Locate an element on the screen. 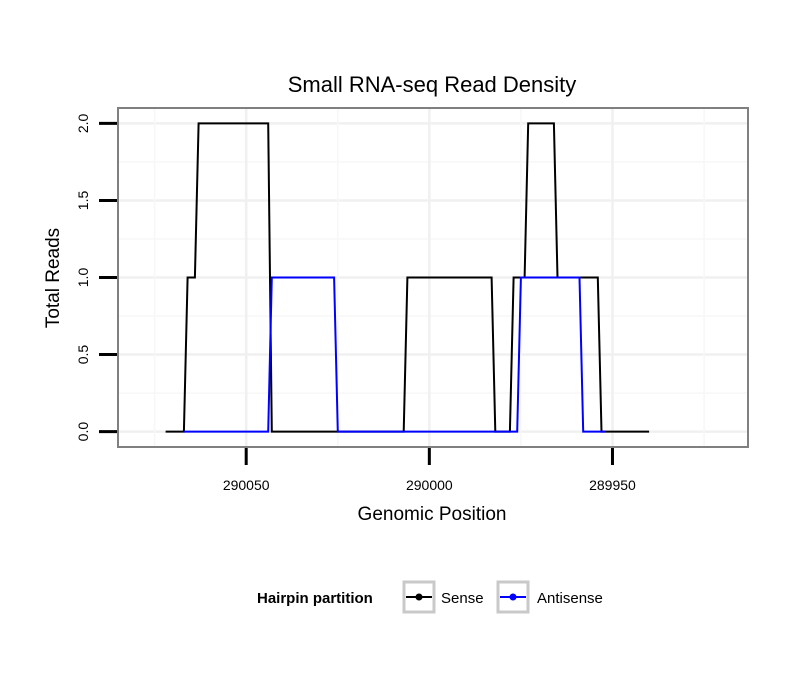 The image size is (810, 690). legend-label-antisense: Antisense is located at coordinates (570, 598).